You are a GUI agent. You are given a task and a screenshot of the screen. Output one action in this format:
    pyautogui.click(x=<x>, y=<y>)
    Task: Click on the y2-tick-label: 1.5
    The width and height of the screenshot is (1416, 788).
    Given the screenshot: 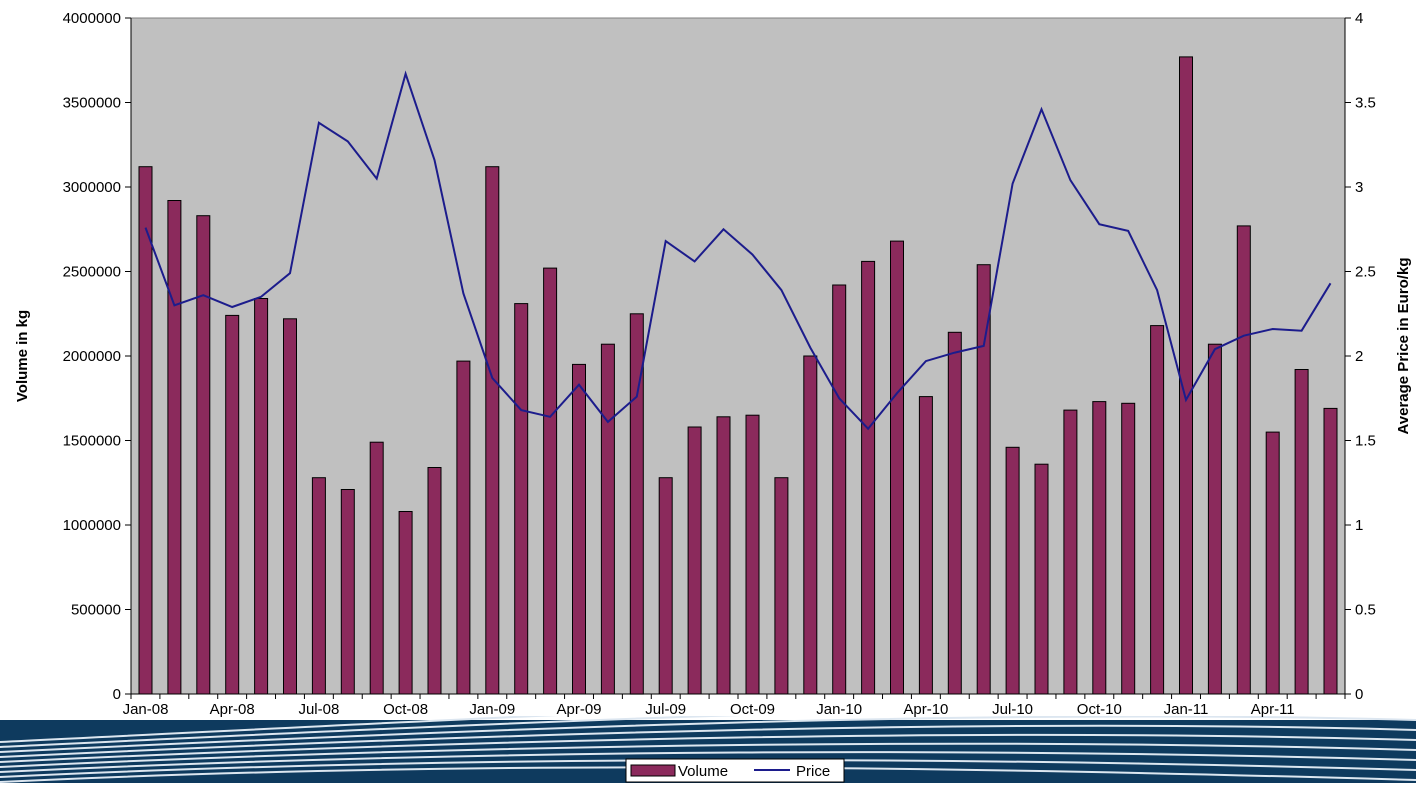 What is the action you would take?
    pyautogui.click(x=1365, y=441)
    